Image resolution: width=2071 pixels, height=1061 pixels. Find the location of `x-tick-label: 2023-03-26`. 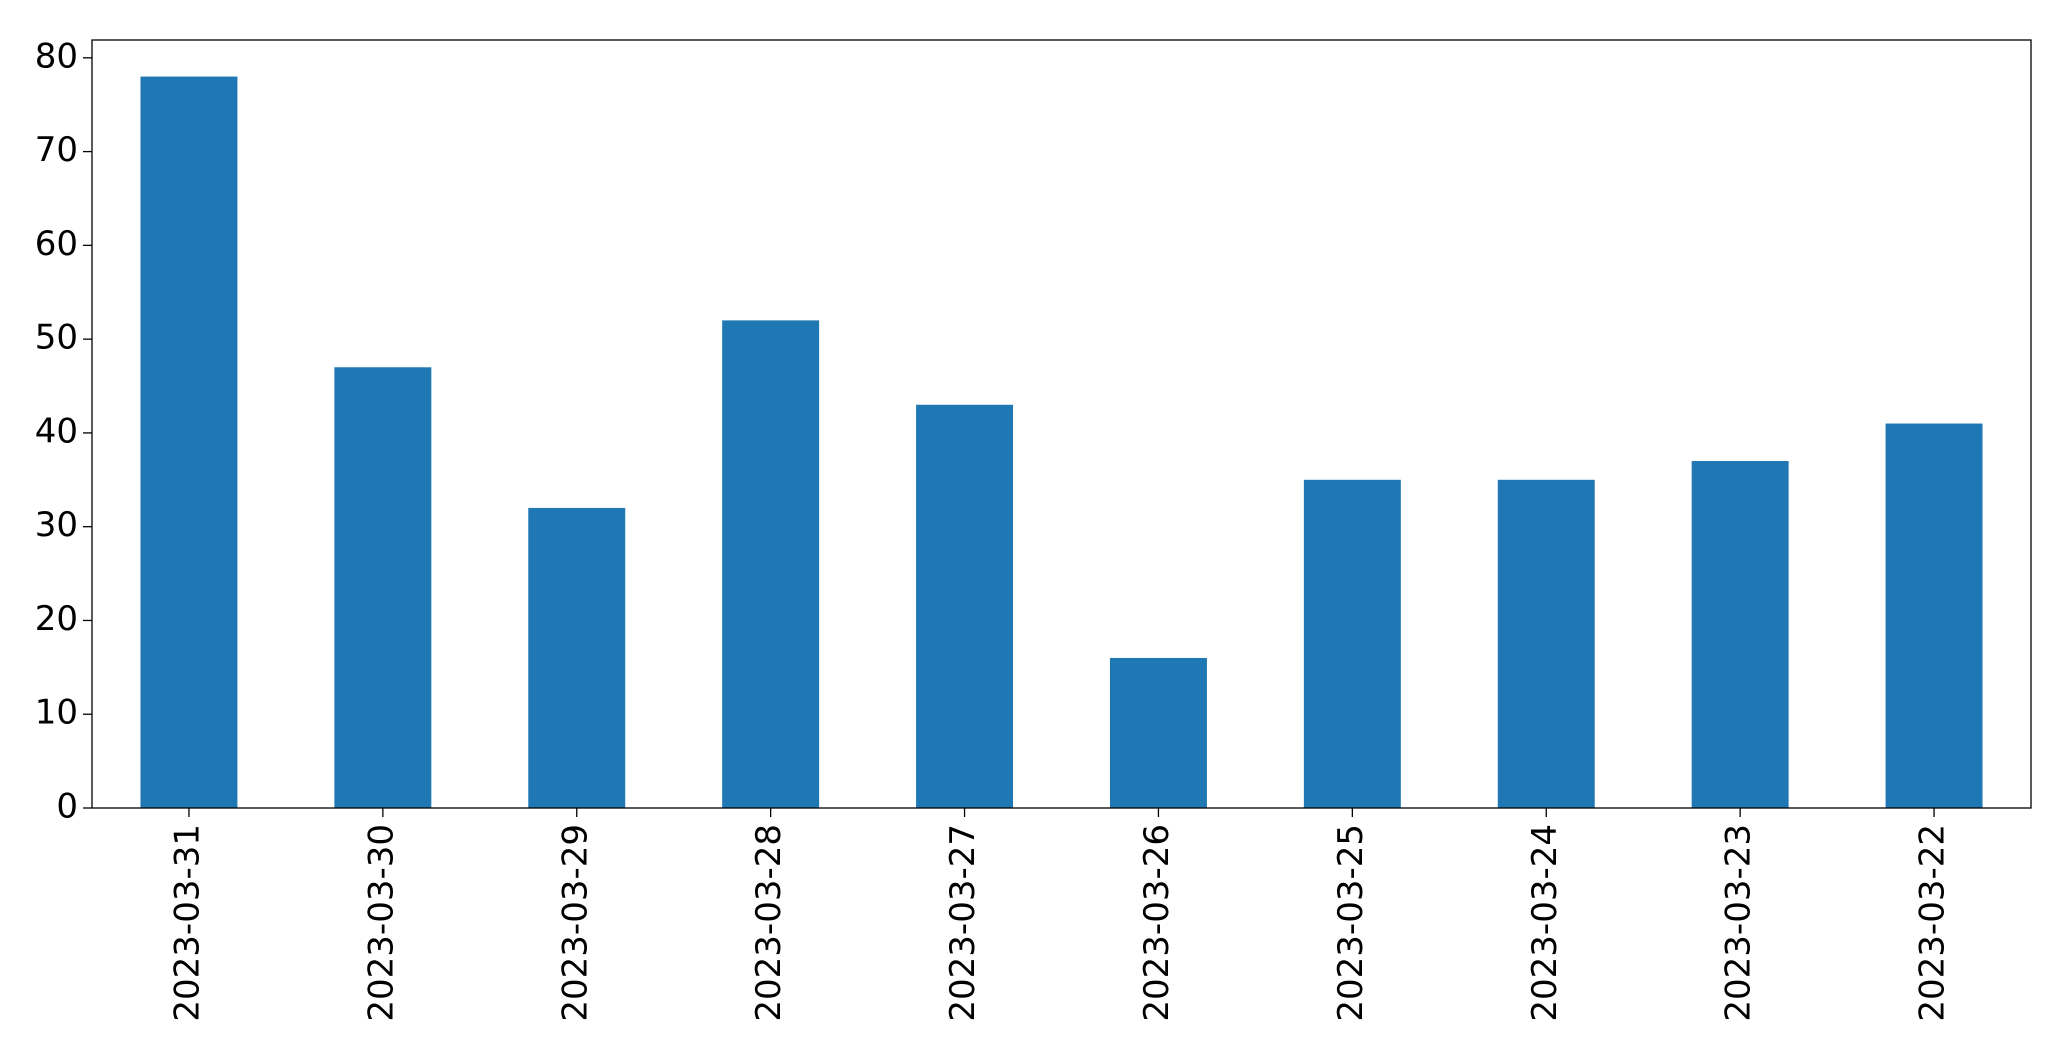

x-tick-label: 2023-03-26 is located at coordinates (1157, 923).